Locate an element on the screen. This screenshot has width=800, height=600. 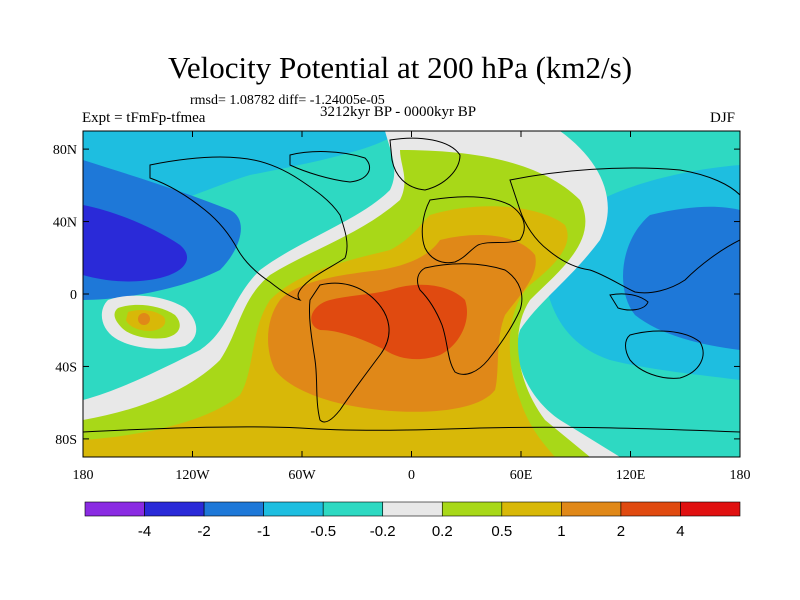
antarctica-outline is located at coordinates (411, 429).